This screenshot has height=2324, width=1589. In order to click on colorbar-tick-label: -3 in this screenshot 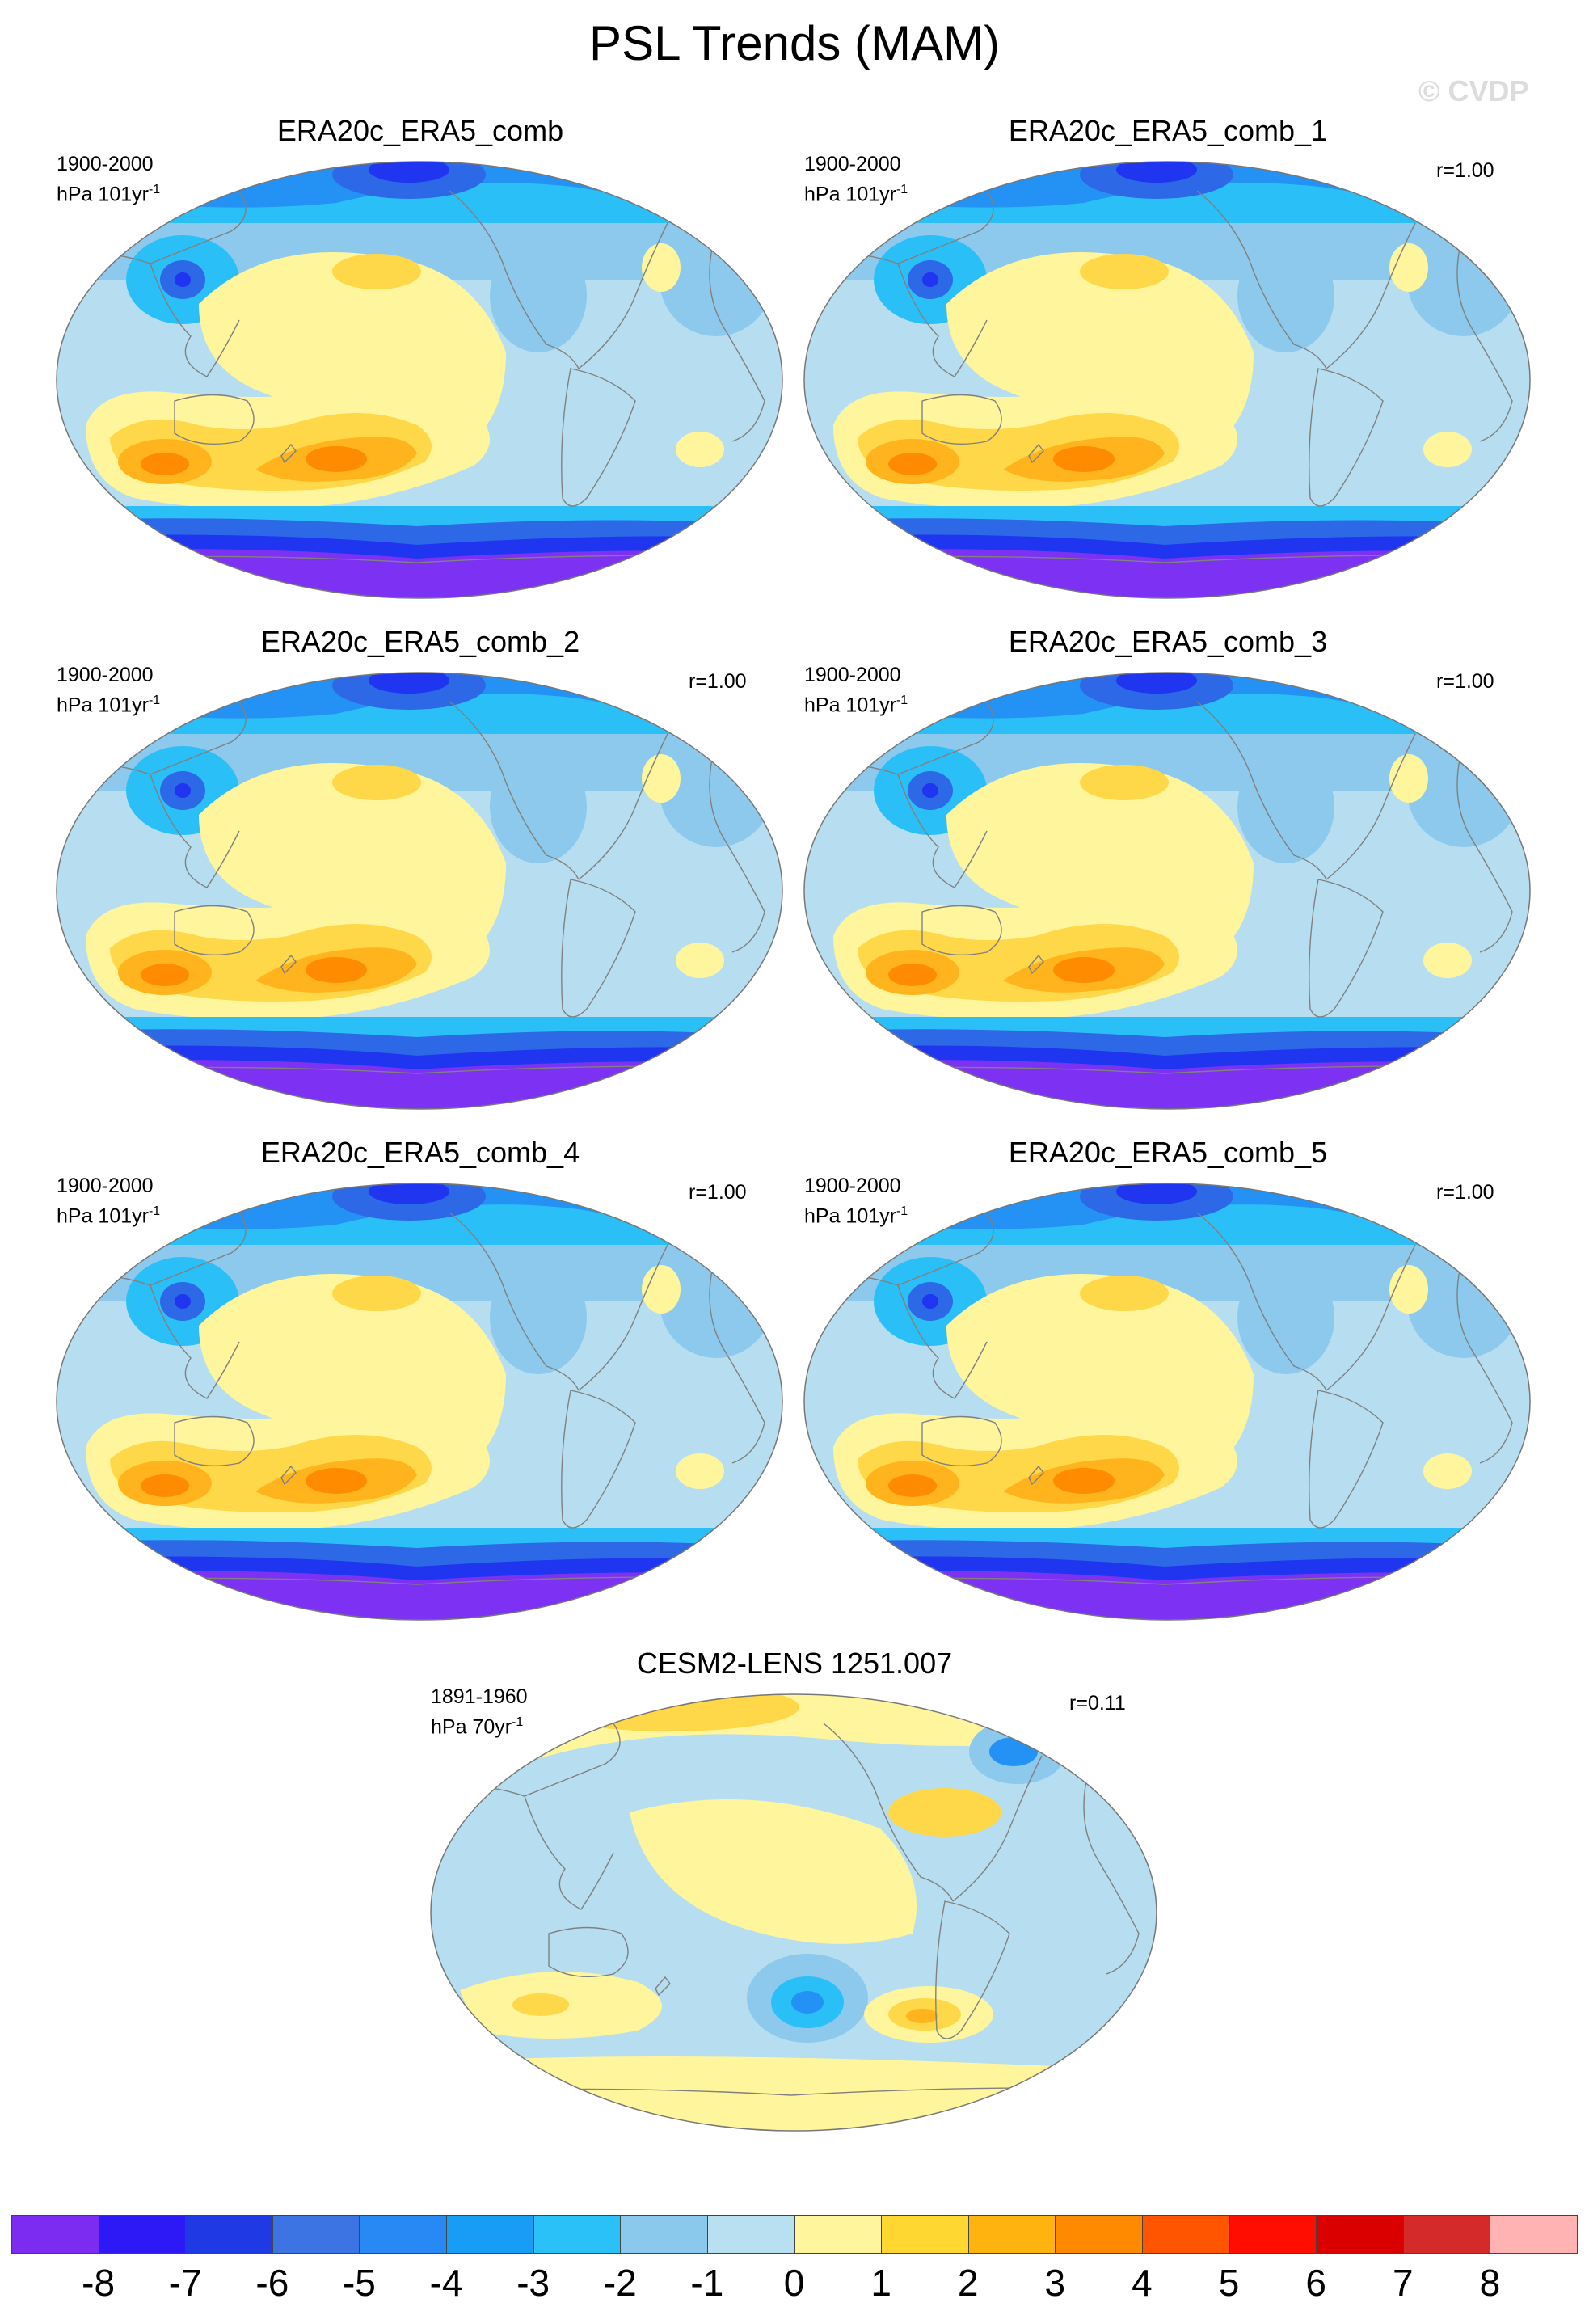, I will do `click(533, 2283)`.